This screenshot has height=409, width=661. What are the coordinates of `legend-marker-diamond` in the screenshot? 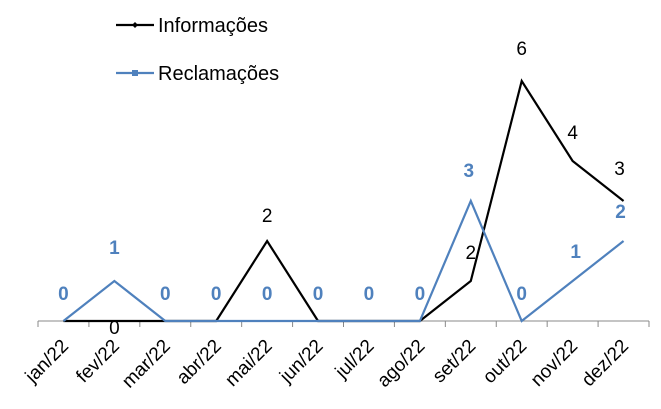 It's located at (135, 25).